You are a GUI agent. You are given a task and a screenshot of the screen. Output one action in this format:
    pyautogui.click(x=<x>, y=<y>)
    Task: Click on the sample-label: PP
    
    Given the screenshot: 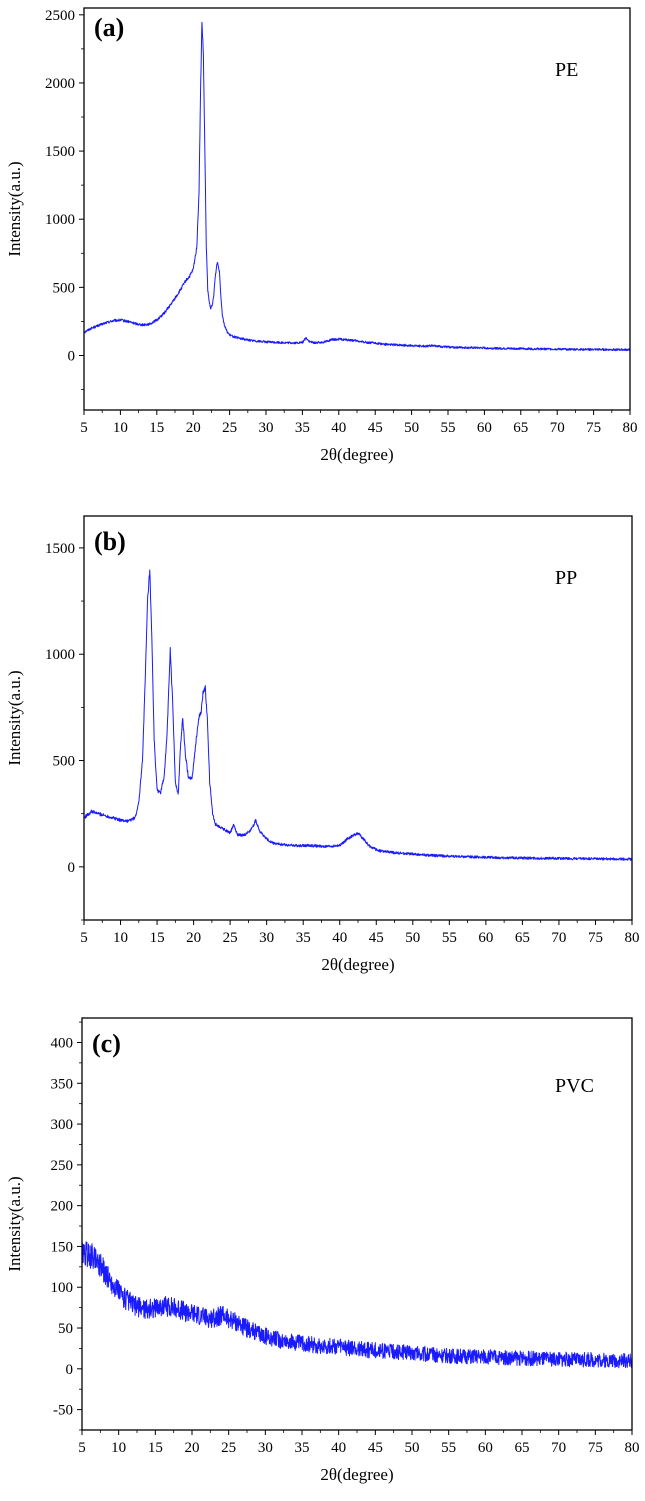 What is the action you would take?
    pyautogui.click(x=566, y=578)
    